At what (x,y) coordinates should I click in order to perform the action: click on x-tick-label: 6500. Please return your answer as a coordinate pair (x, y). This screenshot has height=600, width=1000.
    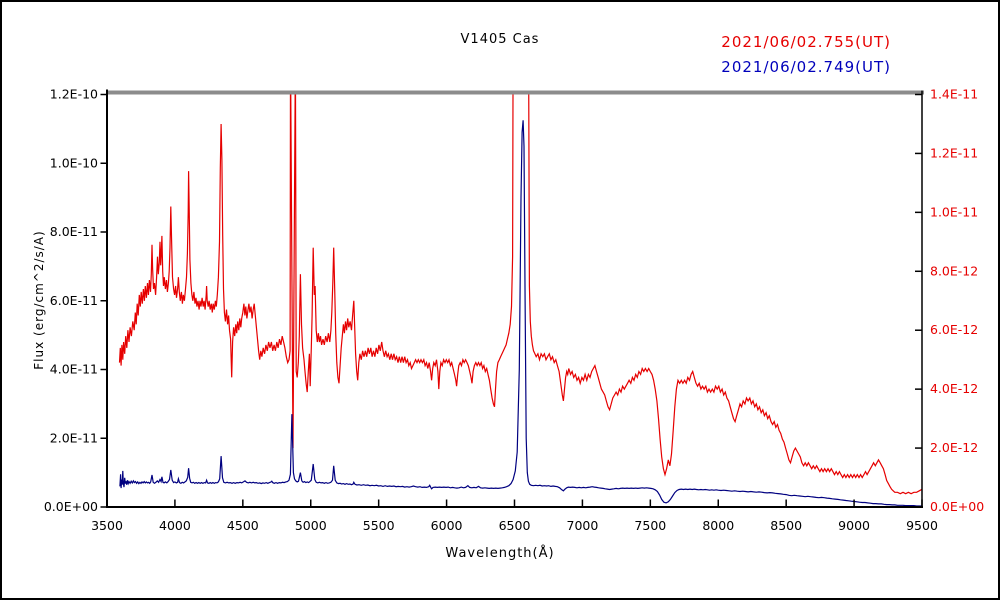
    Looking at the image, I should click on (515, 525).